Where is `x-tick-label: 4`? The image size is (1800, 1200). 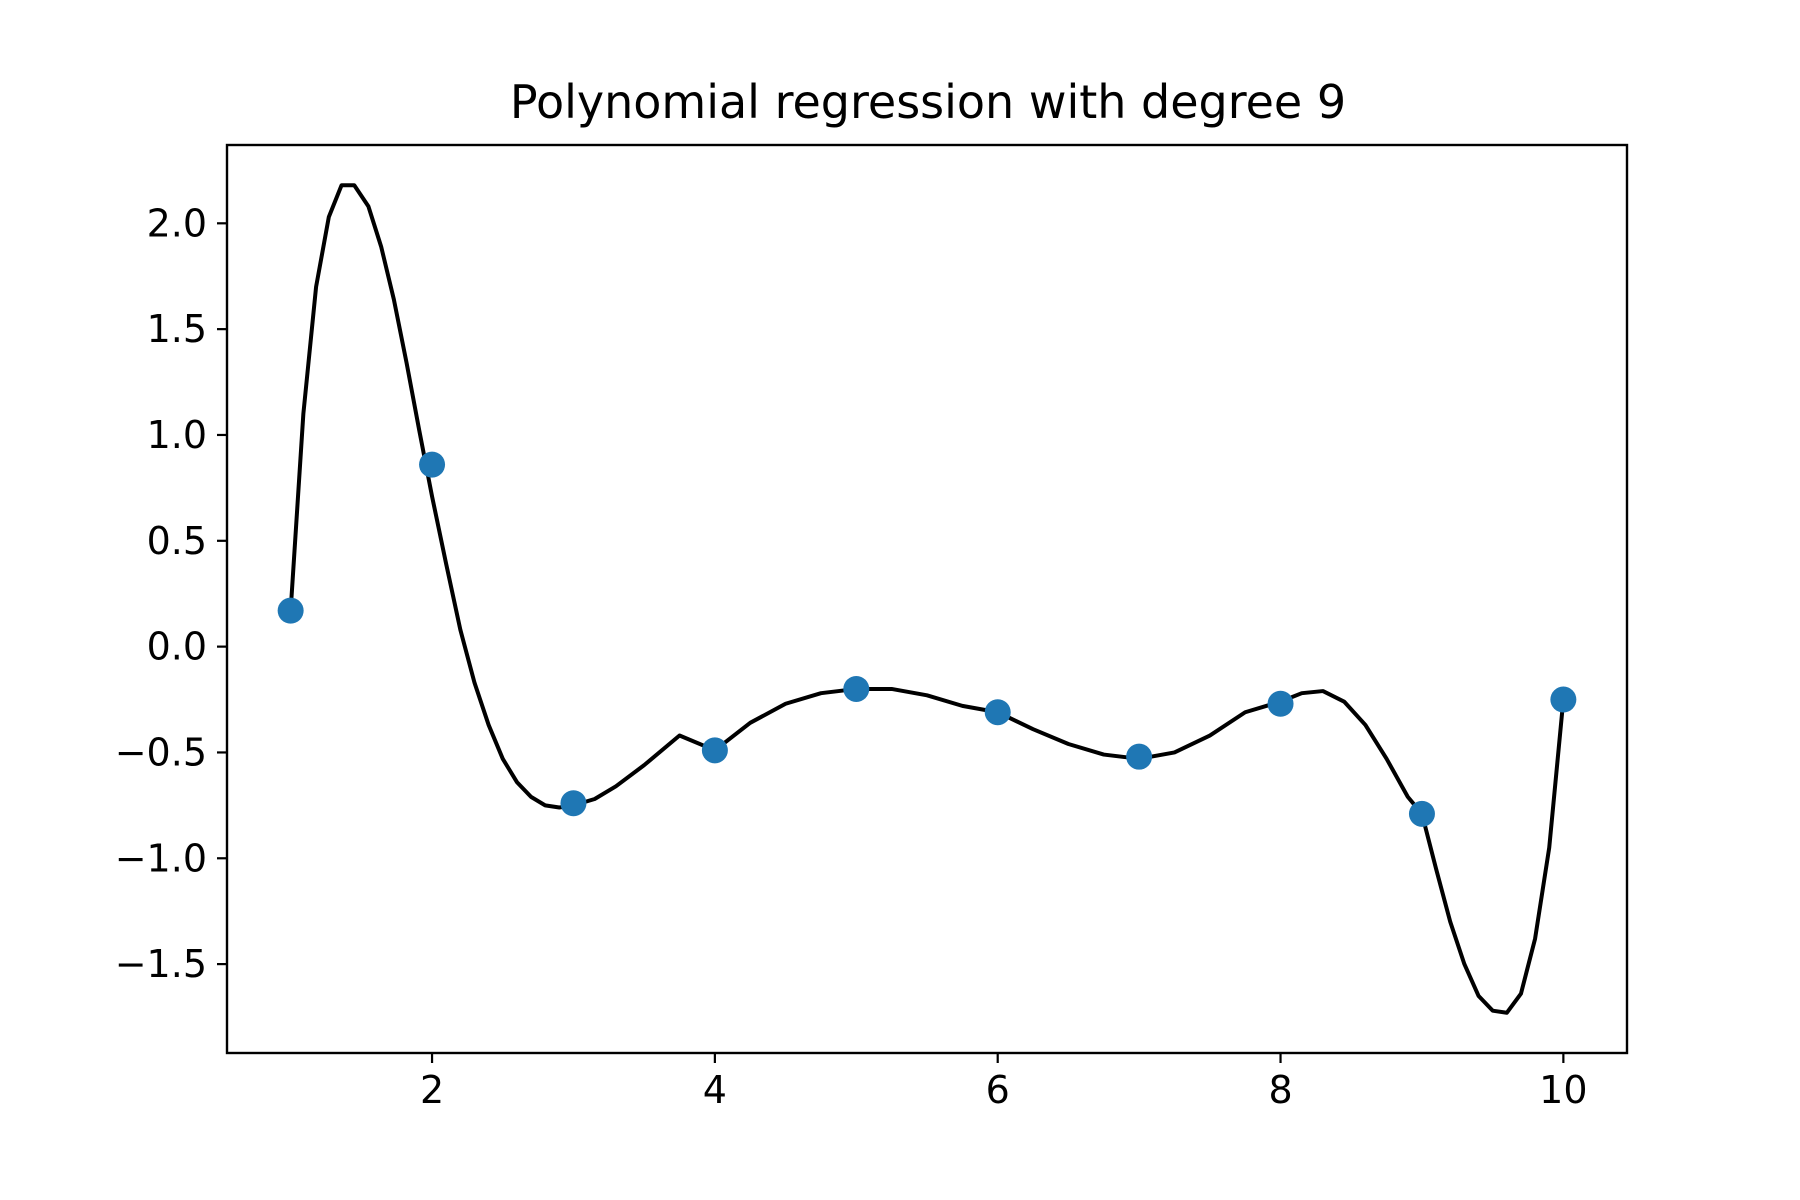 x-tick-label: 4 is located at coordinates (715, 1090).